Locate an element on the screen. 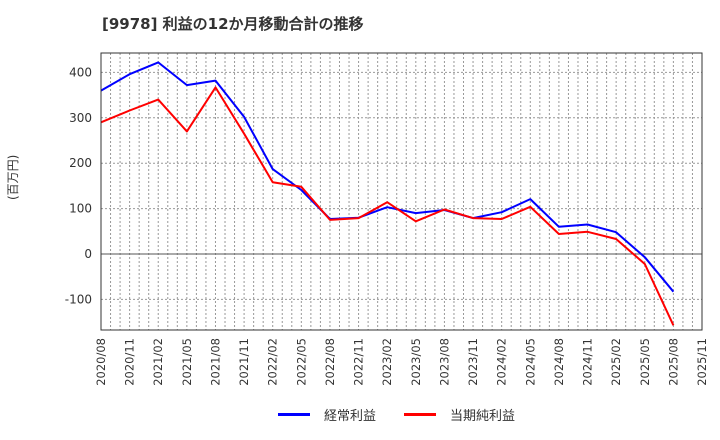 The image size is (720, 440). svg-text: 2022/08 is located at coordinates (330, 362).